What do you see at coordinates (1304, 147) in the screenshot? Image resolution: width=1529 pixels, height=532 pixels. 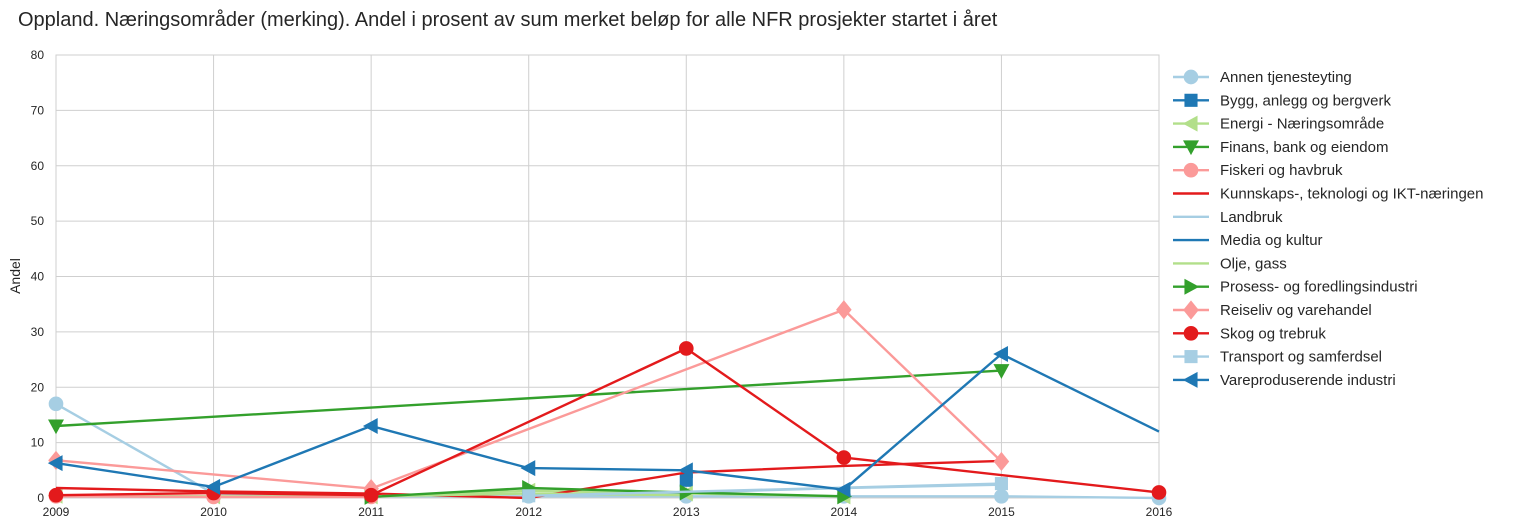 I see `legend-label: Finans, bank og eiendom` at bounding box center [1304, 147].